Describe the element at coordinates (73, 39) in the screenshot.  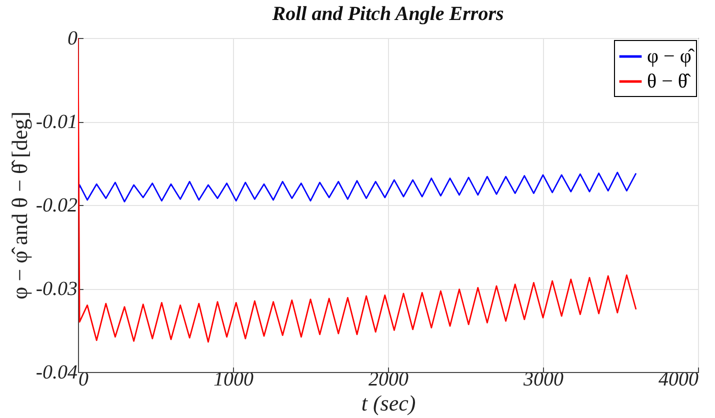
I see `y-tick-label: 0` at that location.